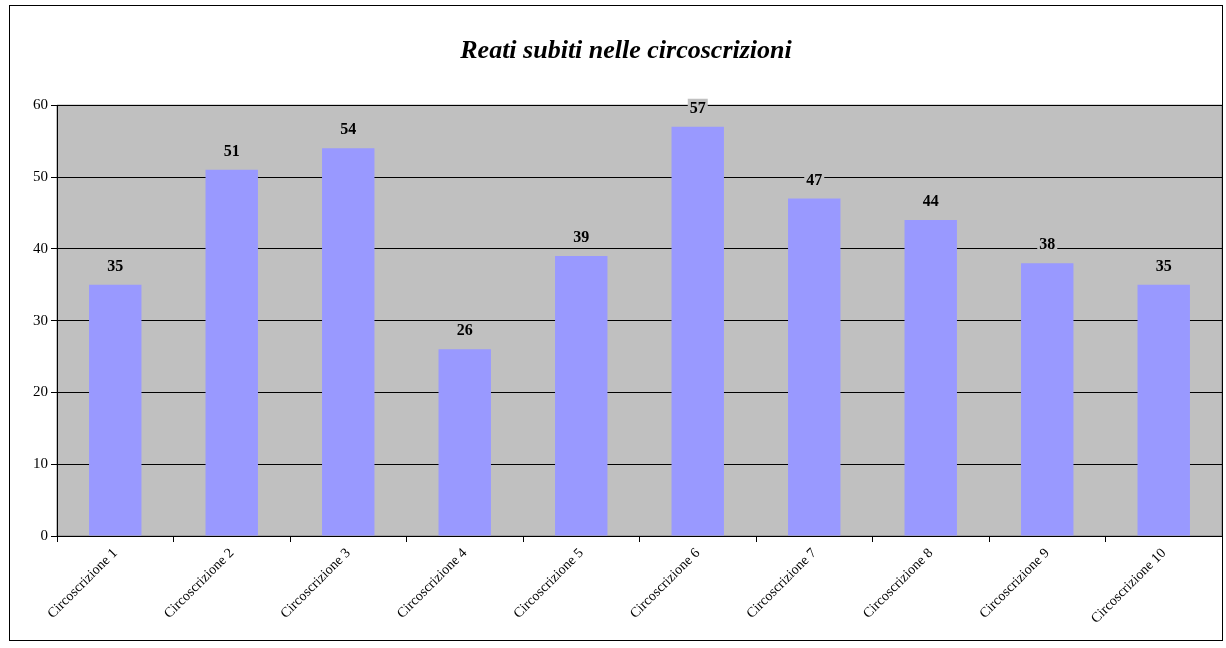  What do you see at coordinates (40, 247) in the screenshot?
I see `y-tick-label: 40` at bounding box center [40, 247].